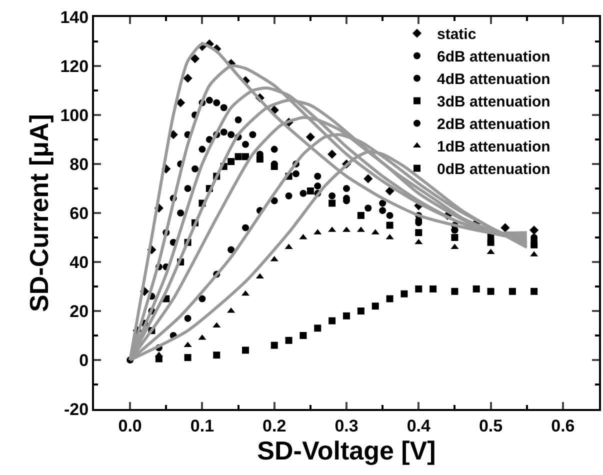 The height and width of the screenshot is (475, 603). What do you see at coordinates (79, 164) in the screenshot?
I see `y-tick-label: 80` at bounding box center [79, 164].